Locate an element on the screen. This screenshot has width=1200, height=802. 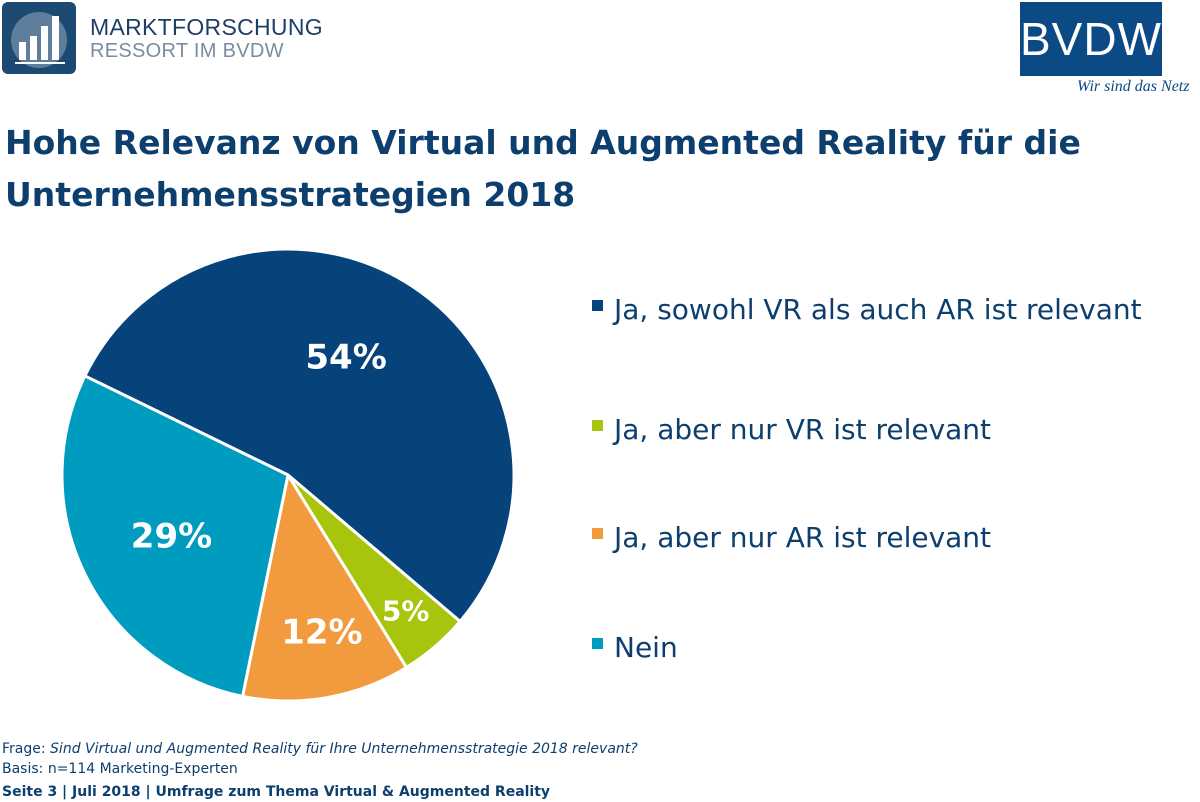
slice-data-label: 5% is located at coordinates (406, 610).